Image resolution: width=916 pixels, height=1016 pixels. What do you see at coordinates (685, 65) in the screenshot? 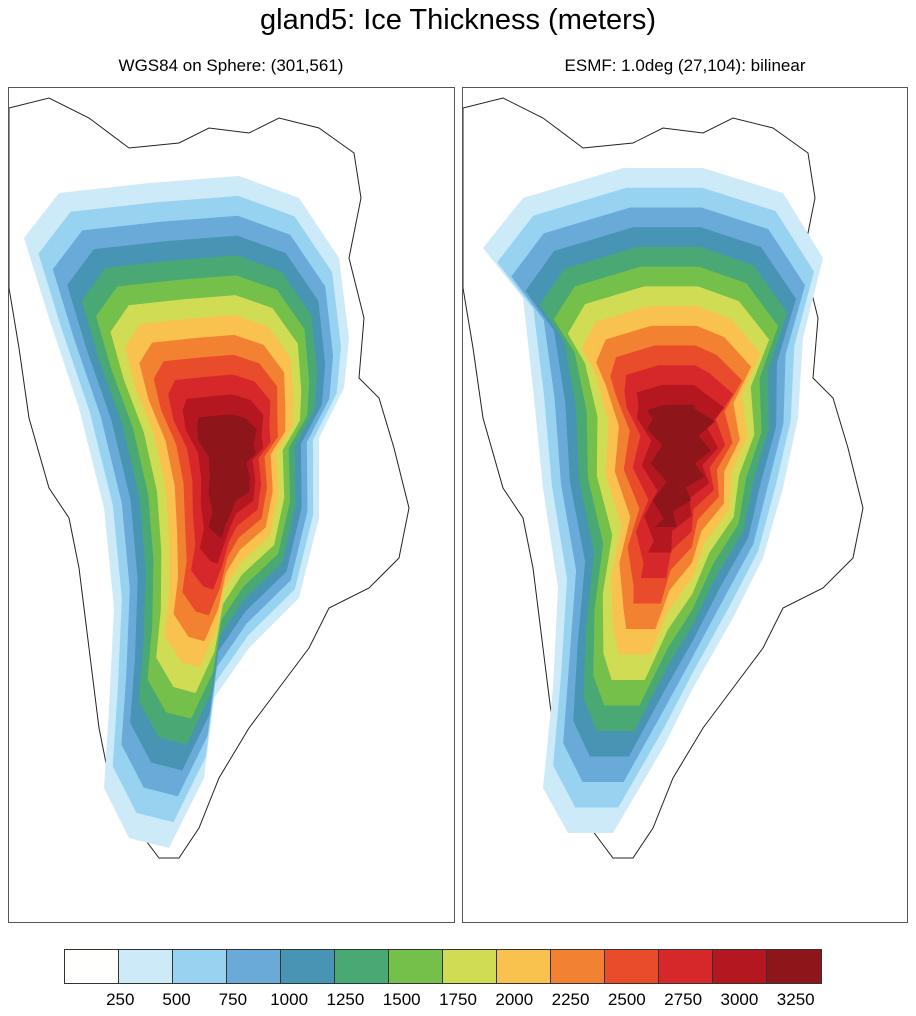
I see `right-panel-subtitle: ESMF: 1.0deg (27,104): bilinear` at bounding box center [685, 65].